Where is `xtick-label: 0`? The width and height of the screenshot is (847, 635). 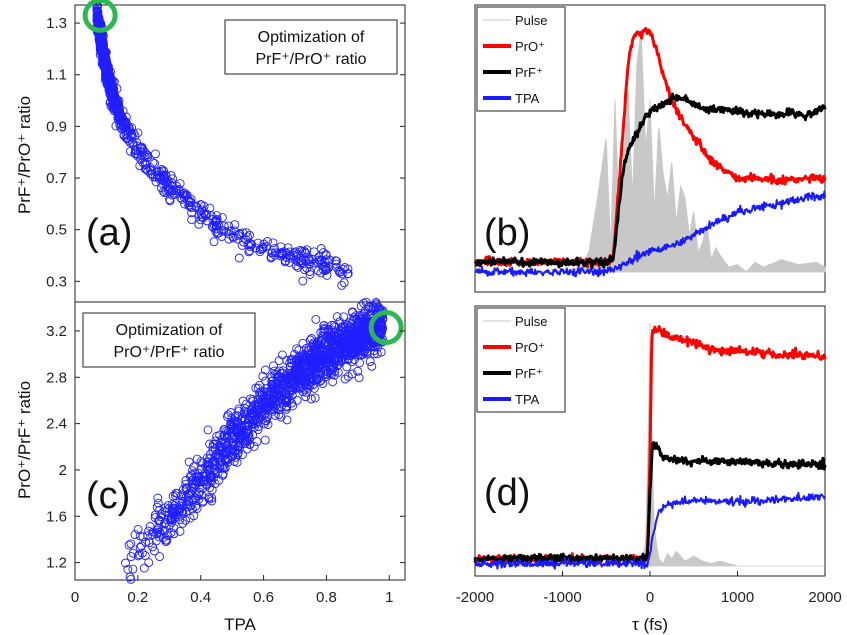 xtick-label: 0 is located at coordinates (75, 597).